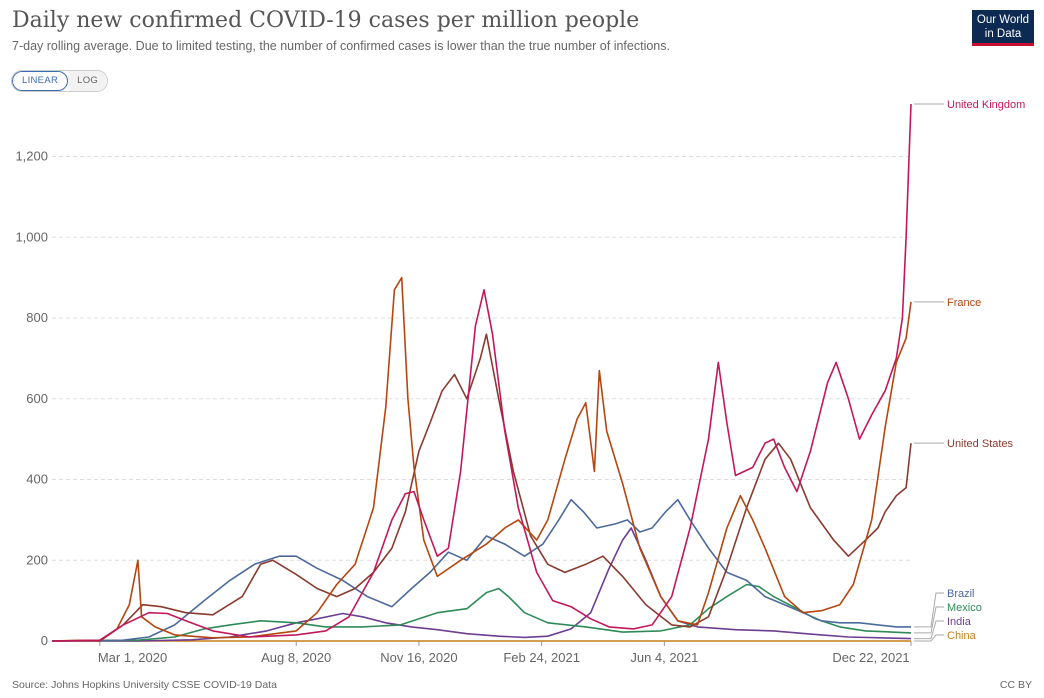 The width and height of the screenshot is (1044, 698). What do you see at coordinates (870, 657) in the screenshot?
I see `x-tick-label: Dec 22, 2021` at bounding box center [870, 657].